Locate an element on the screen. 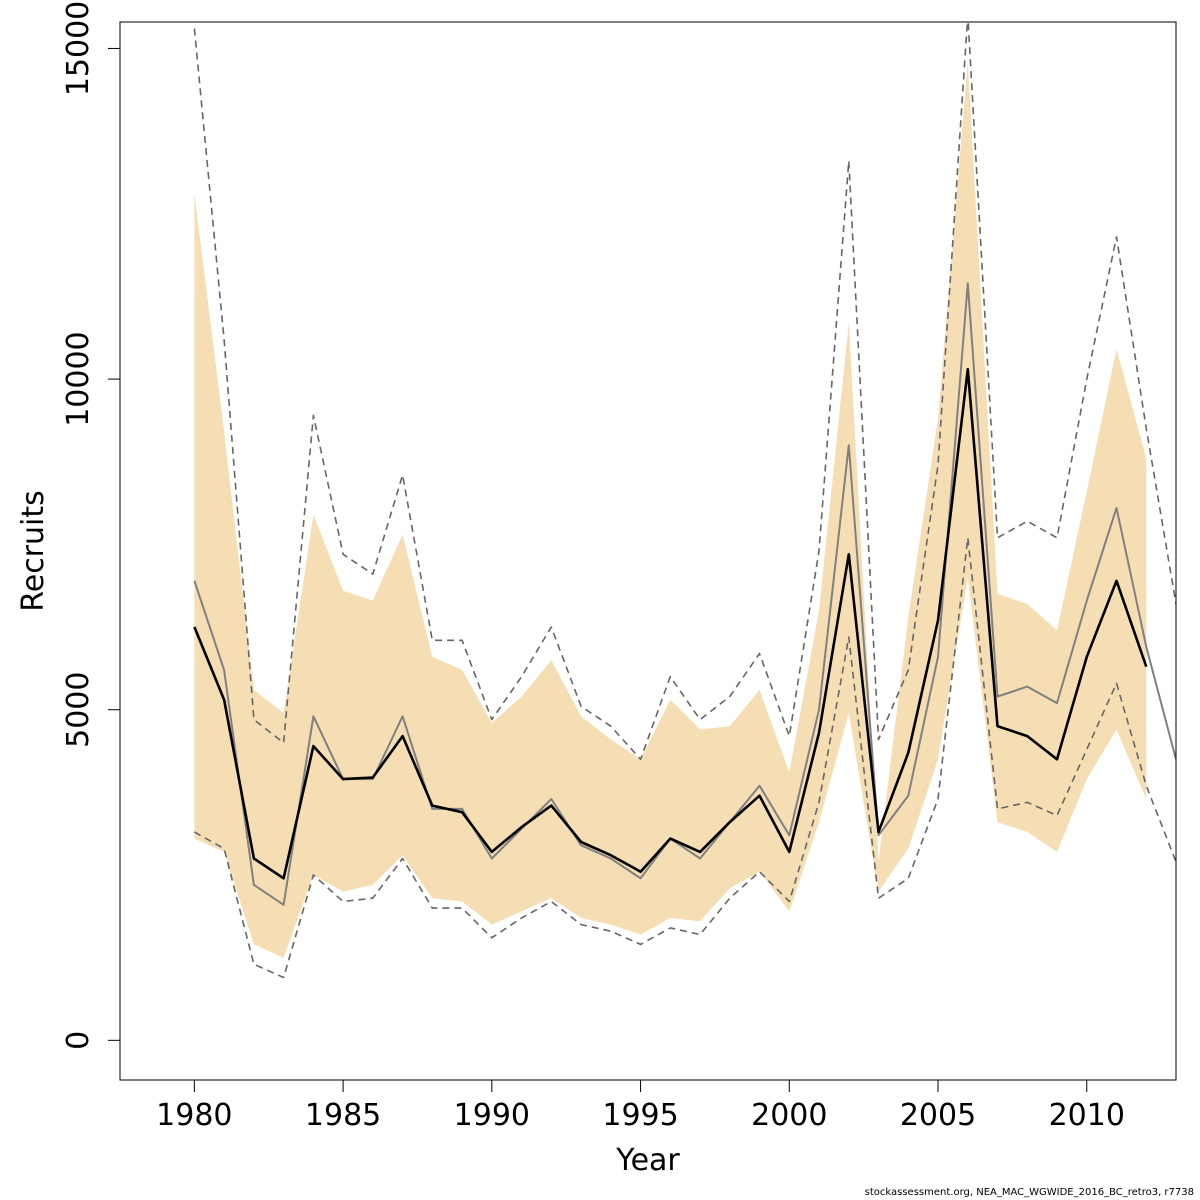 This screenshot has height=1200, width=1200. x-axis-title: Year is located at coordinates (647, 1160).